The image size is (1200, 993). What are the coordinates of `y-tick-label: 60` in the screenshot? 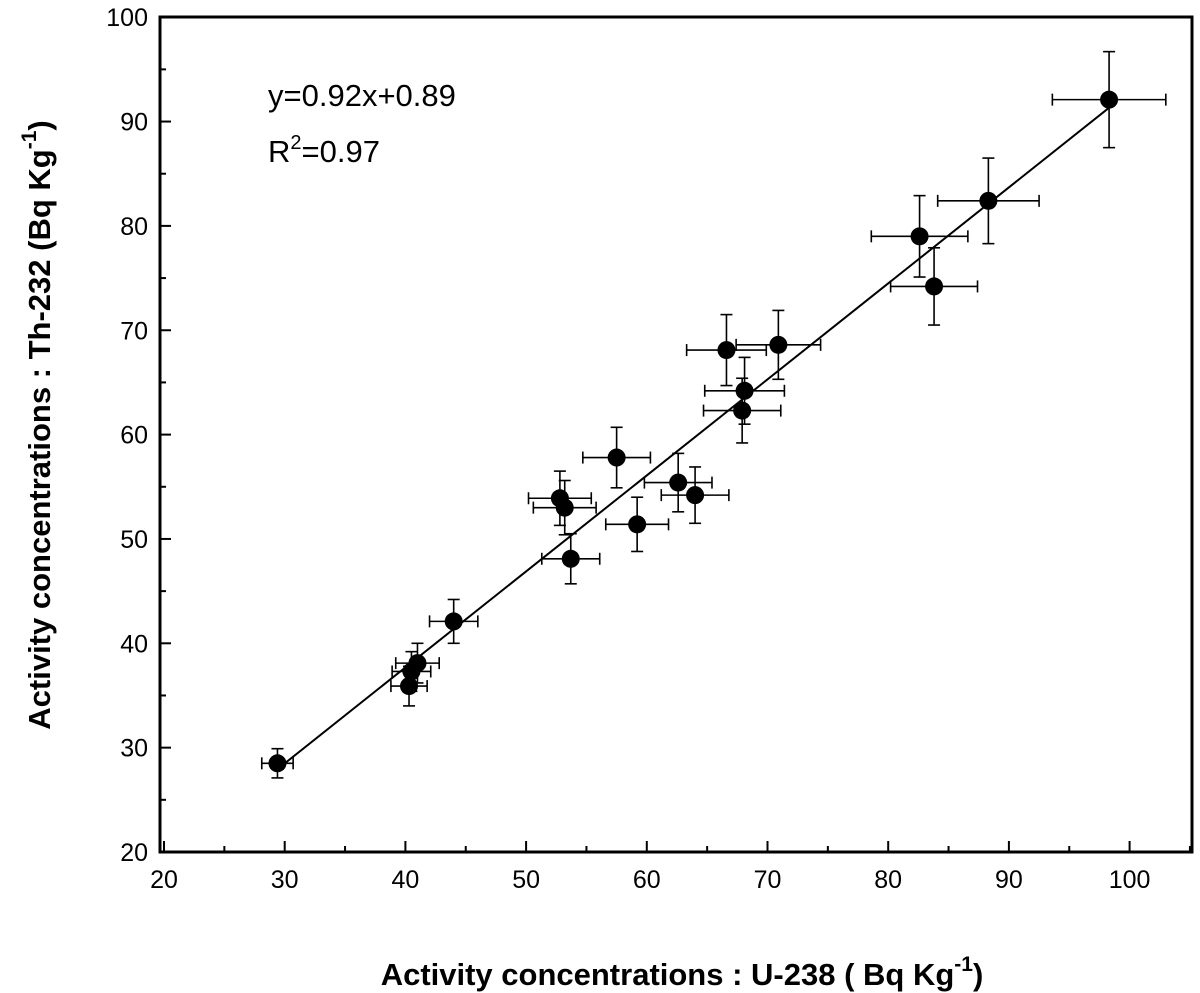 It's located at (134, 436).